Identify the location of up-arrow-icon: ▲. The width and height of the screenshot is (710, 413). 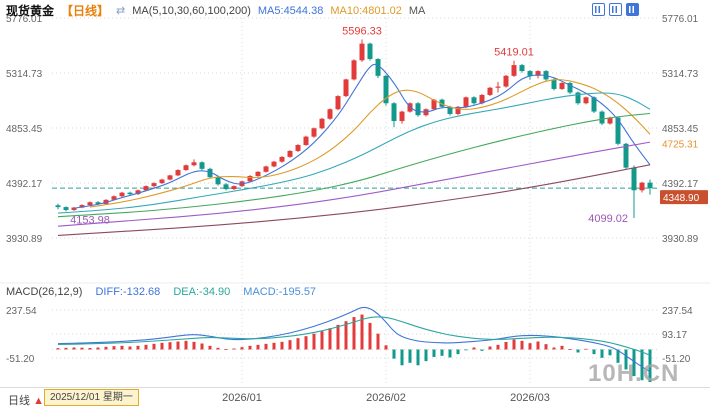
(38, 401).